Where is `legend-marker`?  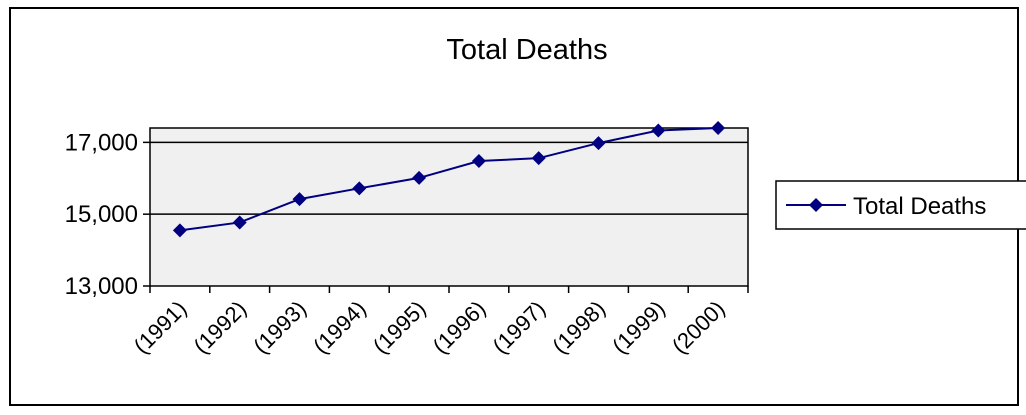 legend-marker is located at coordinates (816, 205).